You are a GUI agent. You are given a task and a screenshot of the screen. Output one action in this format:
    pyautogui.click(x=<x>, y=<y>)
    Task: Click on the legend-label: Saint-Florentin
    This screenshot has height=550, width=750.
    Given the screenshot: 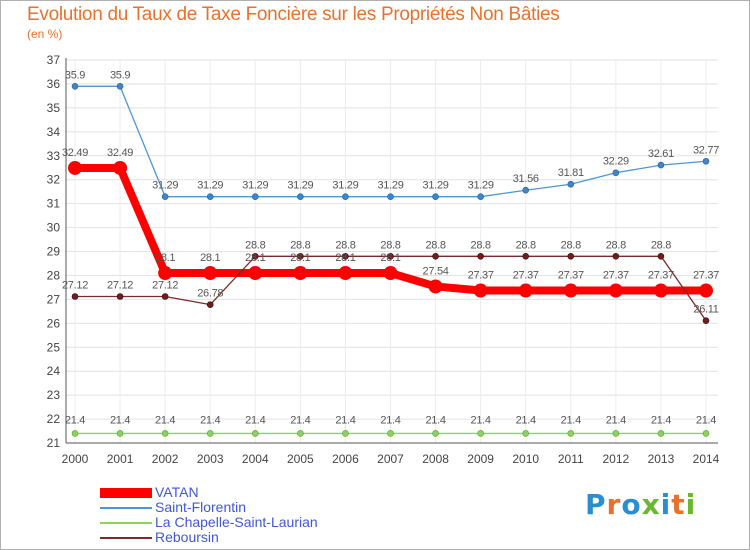 What is the action you would take?
    pyautogui.click(x=201, y=507)
    